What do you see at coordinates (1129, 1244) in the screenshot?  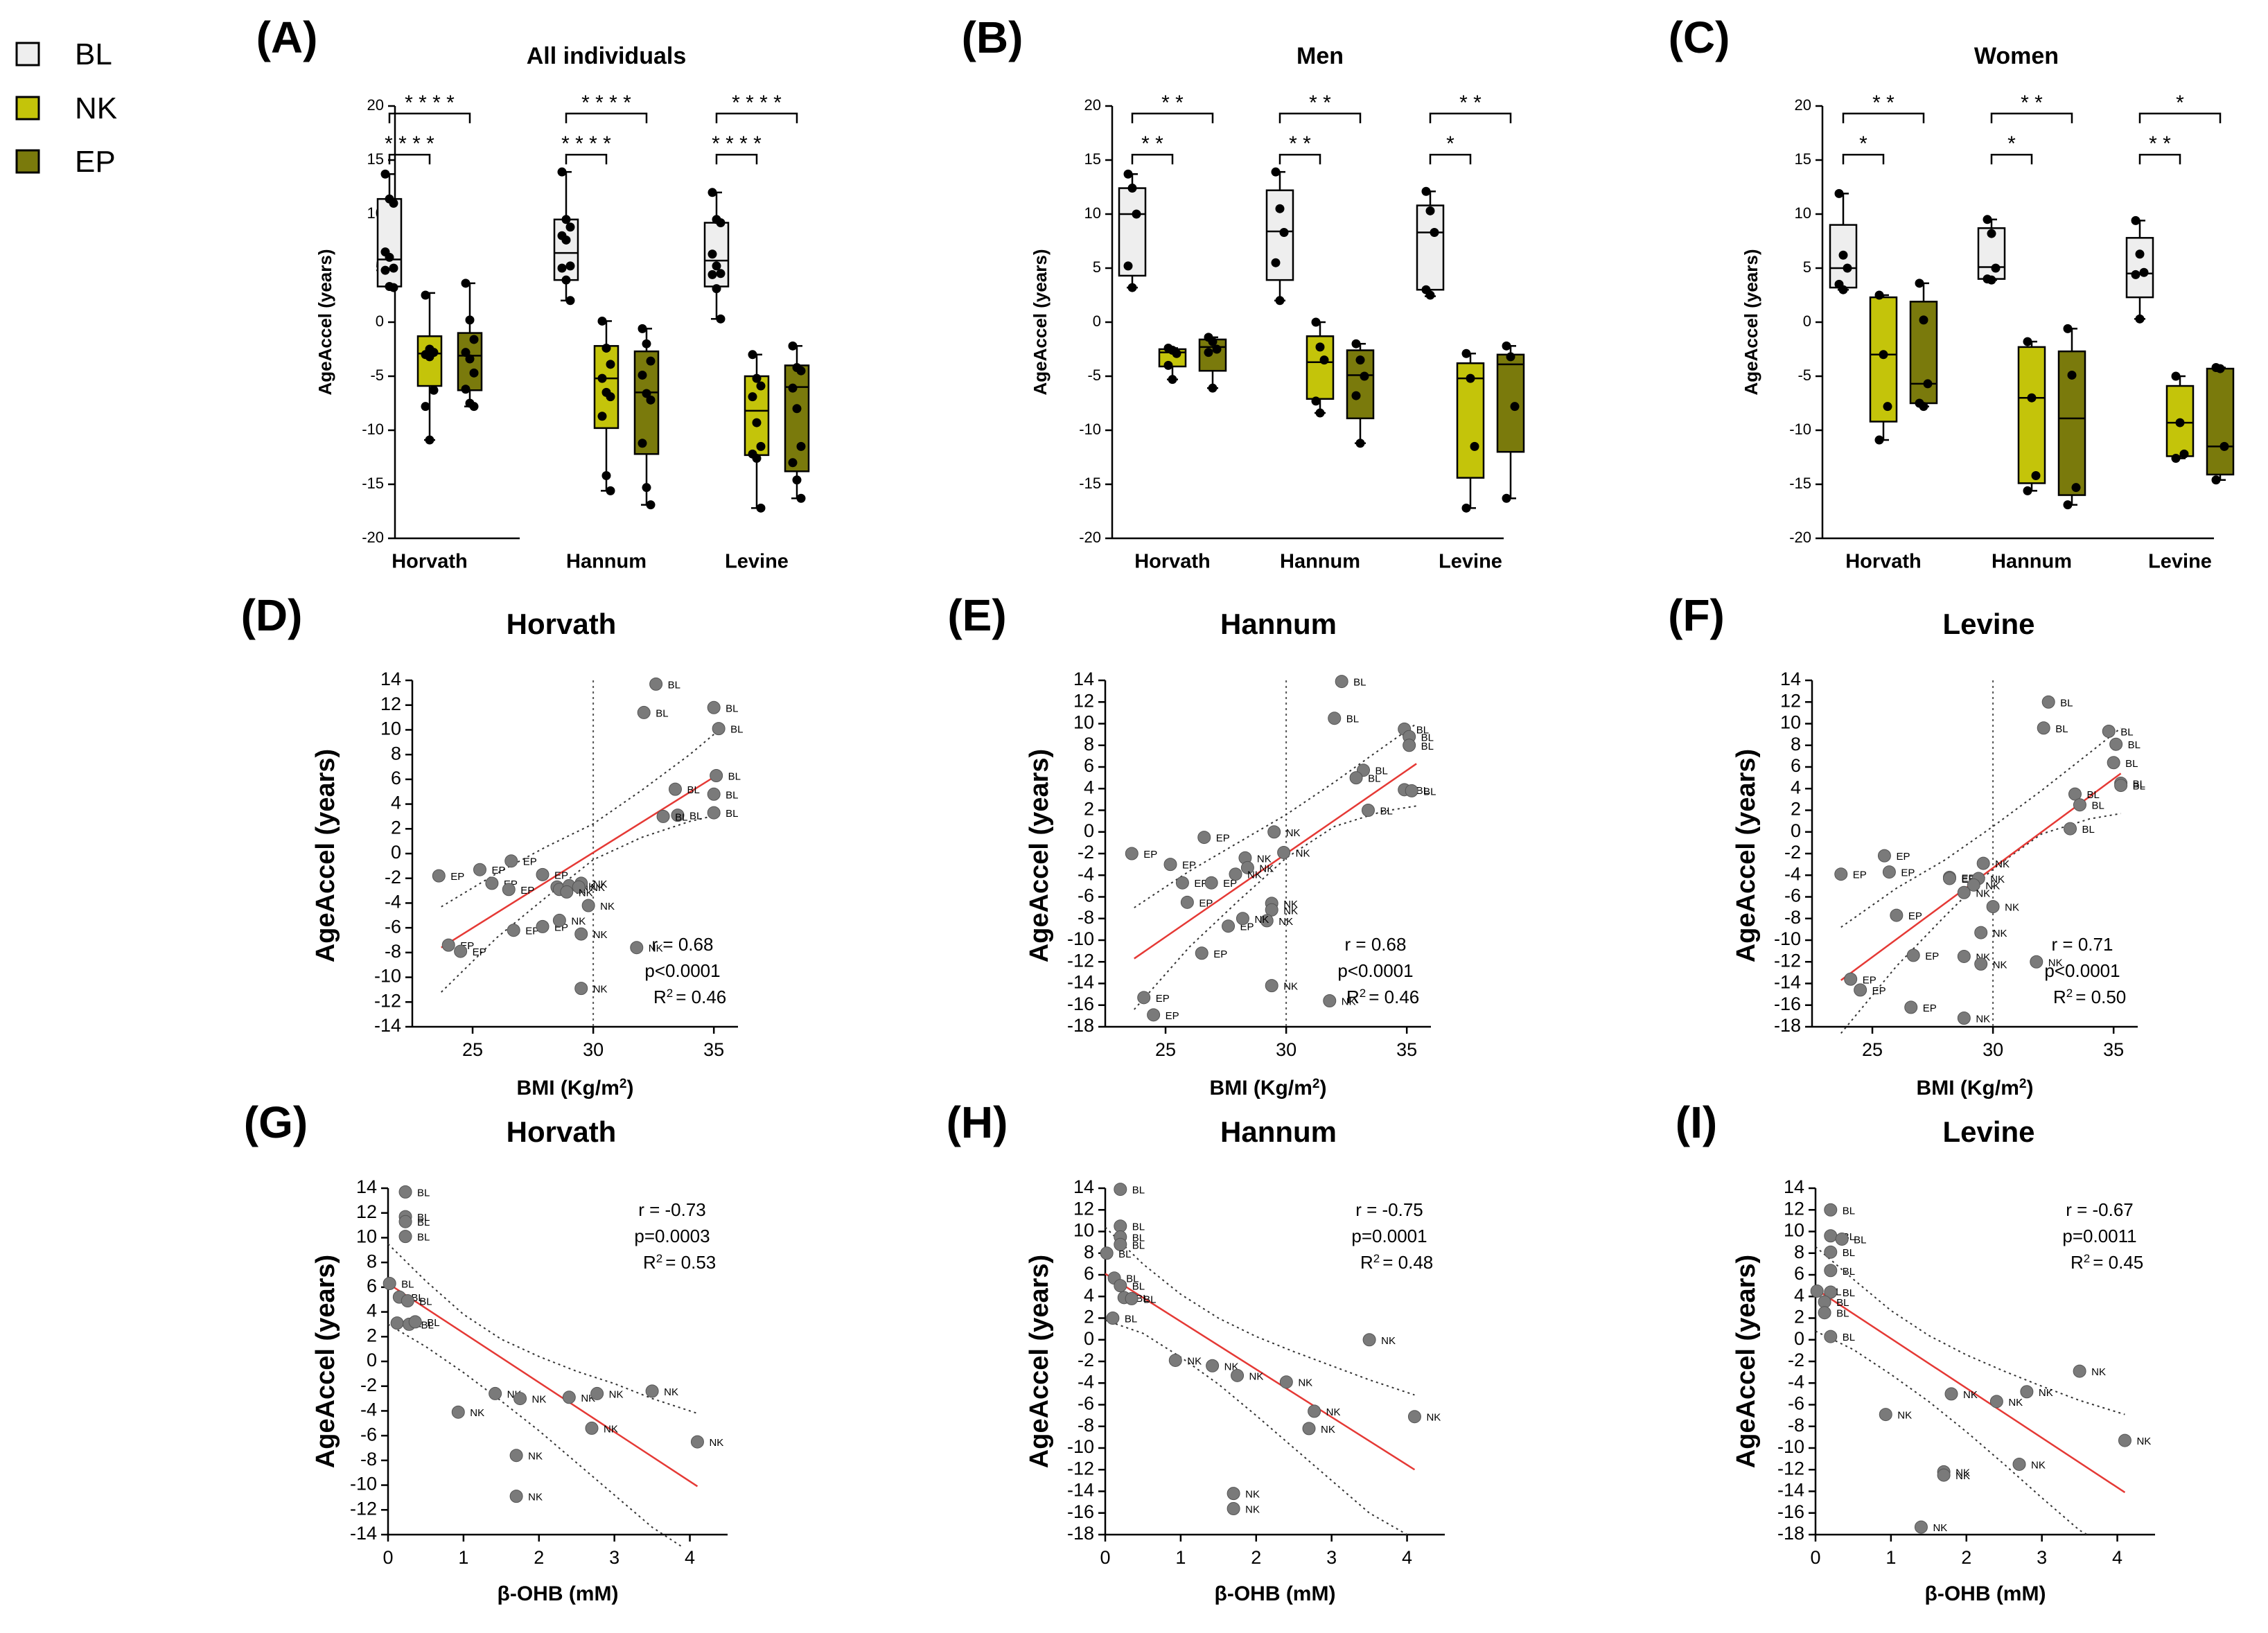 I see `point-bl: BL` at bounding box center [1129, 1244].